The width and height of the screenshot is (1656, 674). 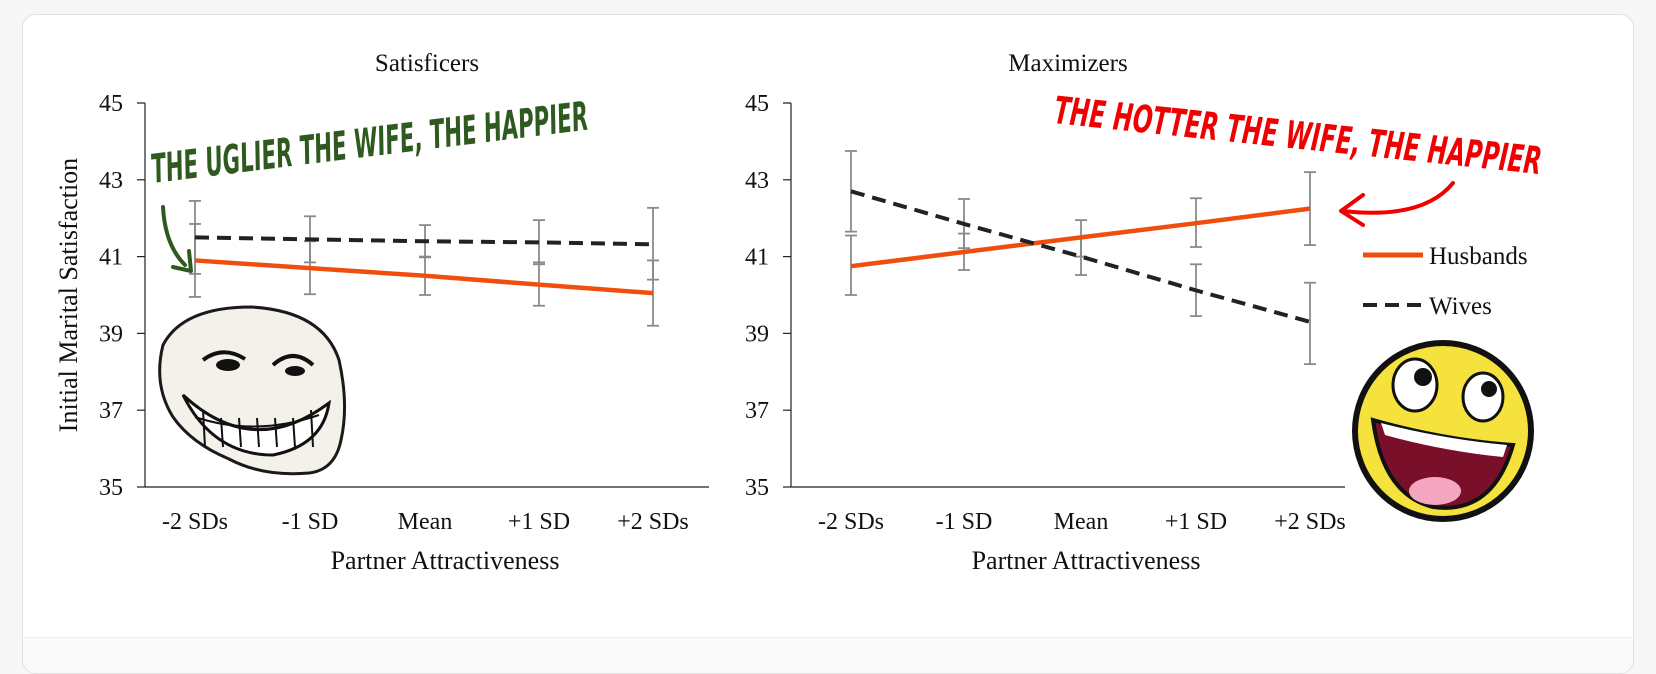 What do you see at coordinates (1067, 63) in the screenshot?
I see `panel-title: Maximizers` at bounding box center [1067, 63].